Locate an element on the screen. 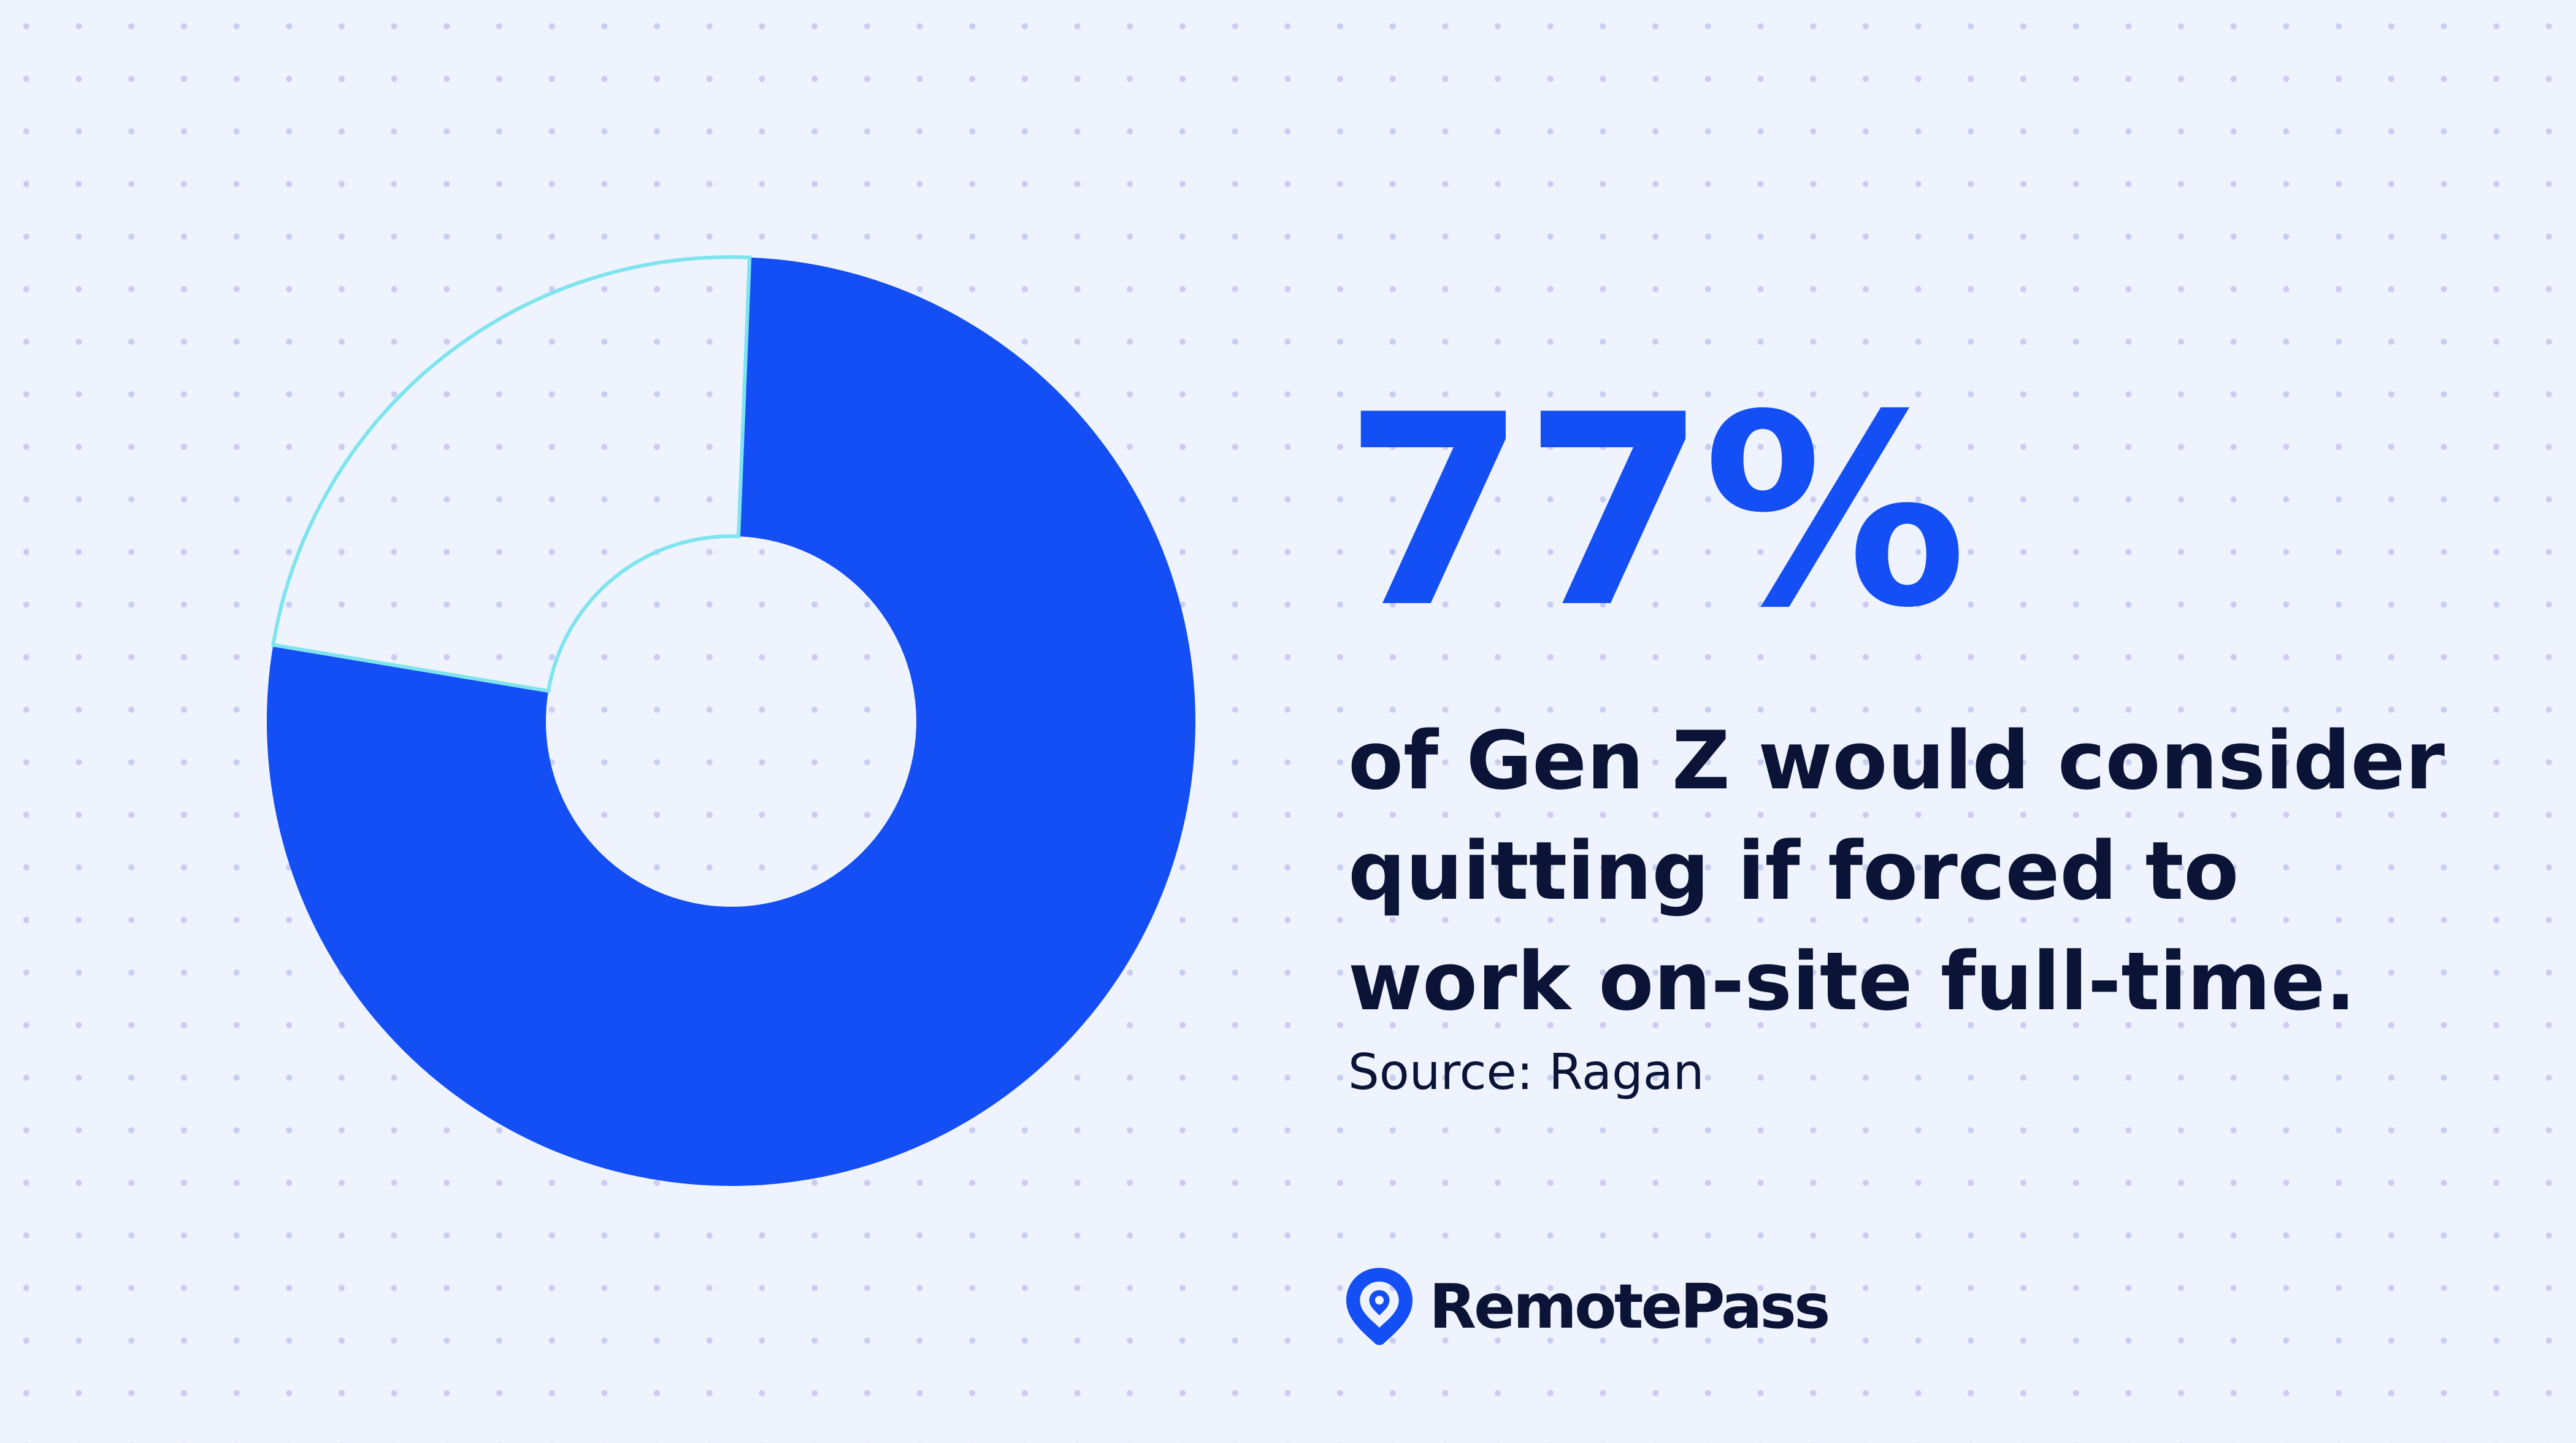  headline-percentage: 77% is located at coordinates (1655, 512).